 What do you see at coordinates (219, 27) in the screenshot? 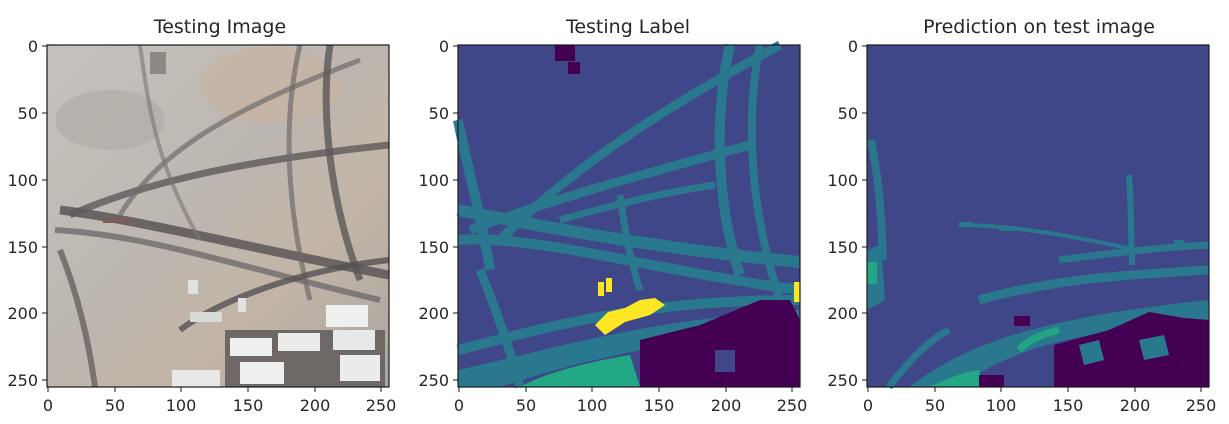
I see `panel-title: Testing Image` at bounding box center [219, 27].